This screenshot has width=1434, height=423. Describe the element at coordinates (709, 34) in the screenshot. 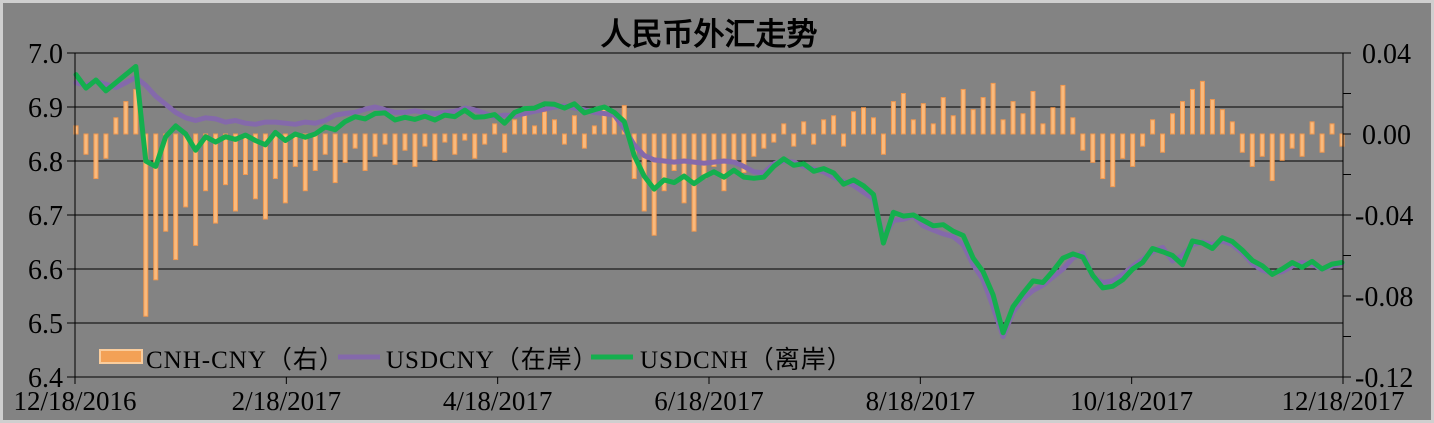

I see `chart-title: 人民币外汇走势` at that location.